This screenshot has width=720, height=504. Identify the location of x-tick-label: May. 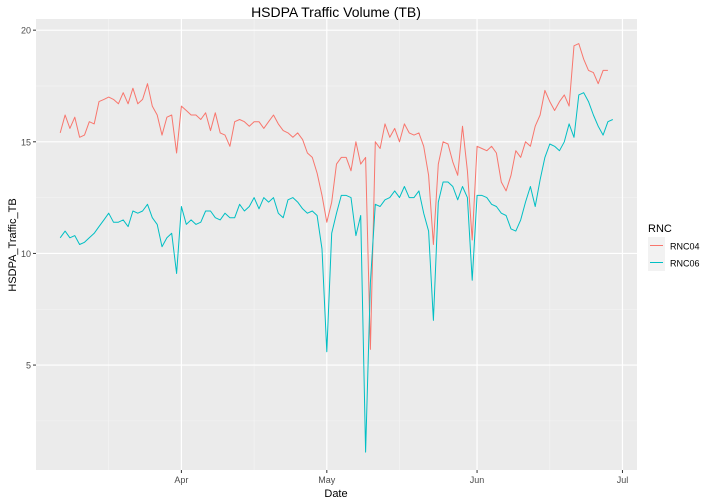
(327, 480).